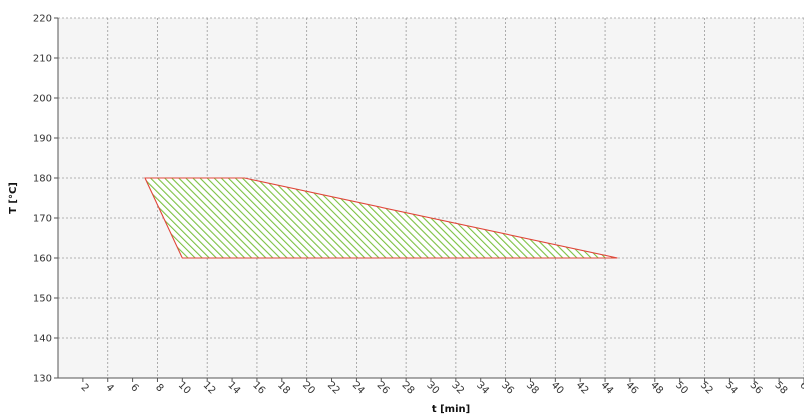 The image size is (804, 415). What do you see at coordinates (408, 388) in the screenshot?
I see `x-tick-label: 28` at bounding box center [408, 388].